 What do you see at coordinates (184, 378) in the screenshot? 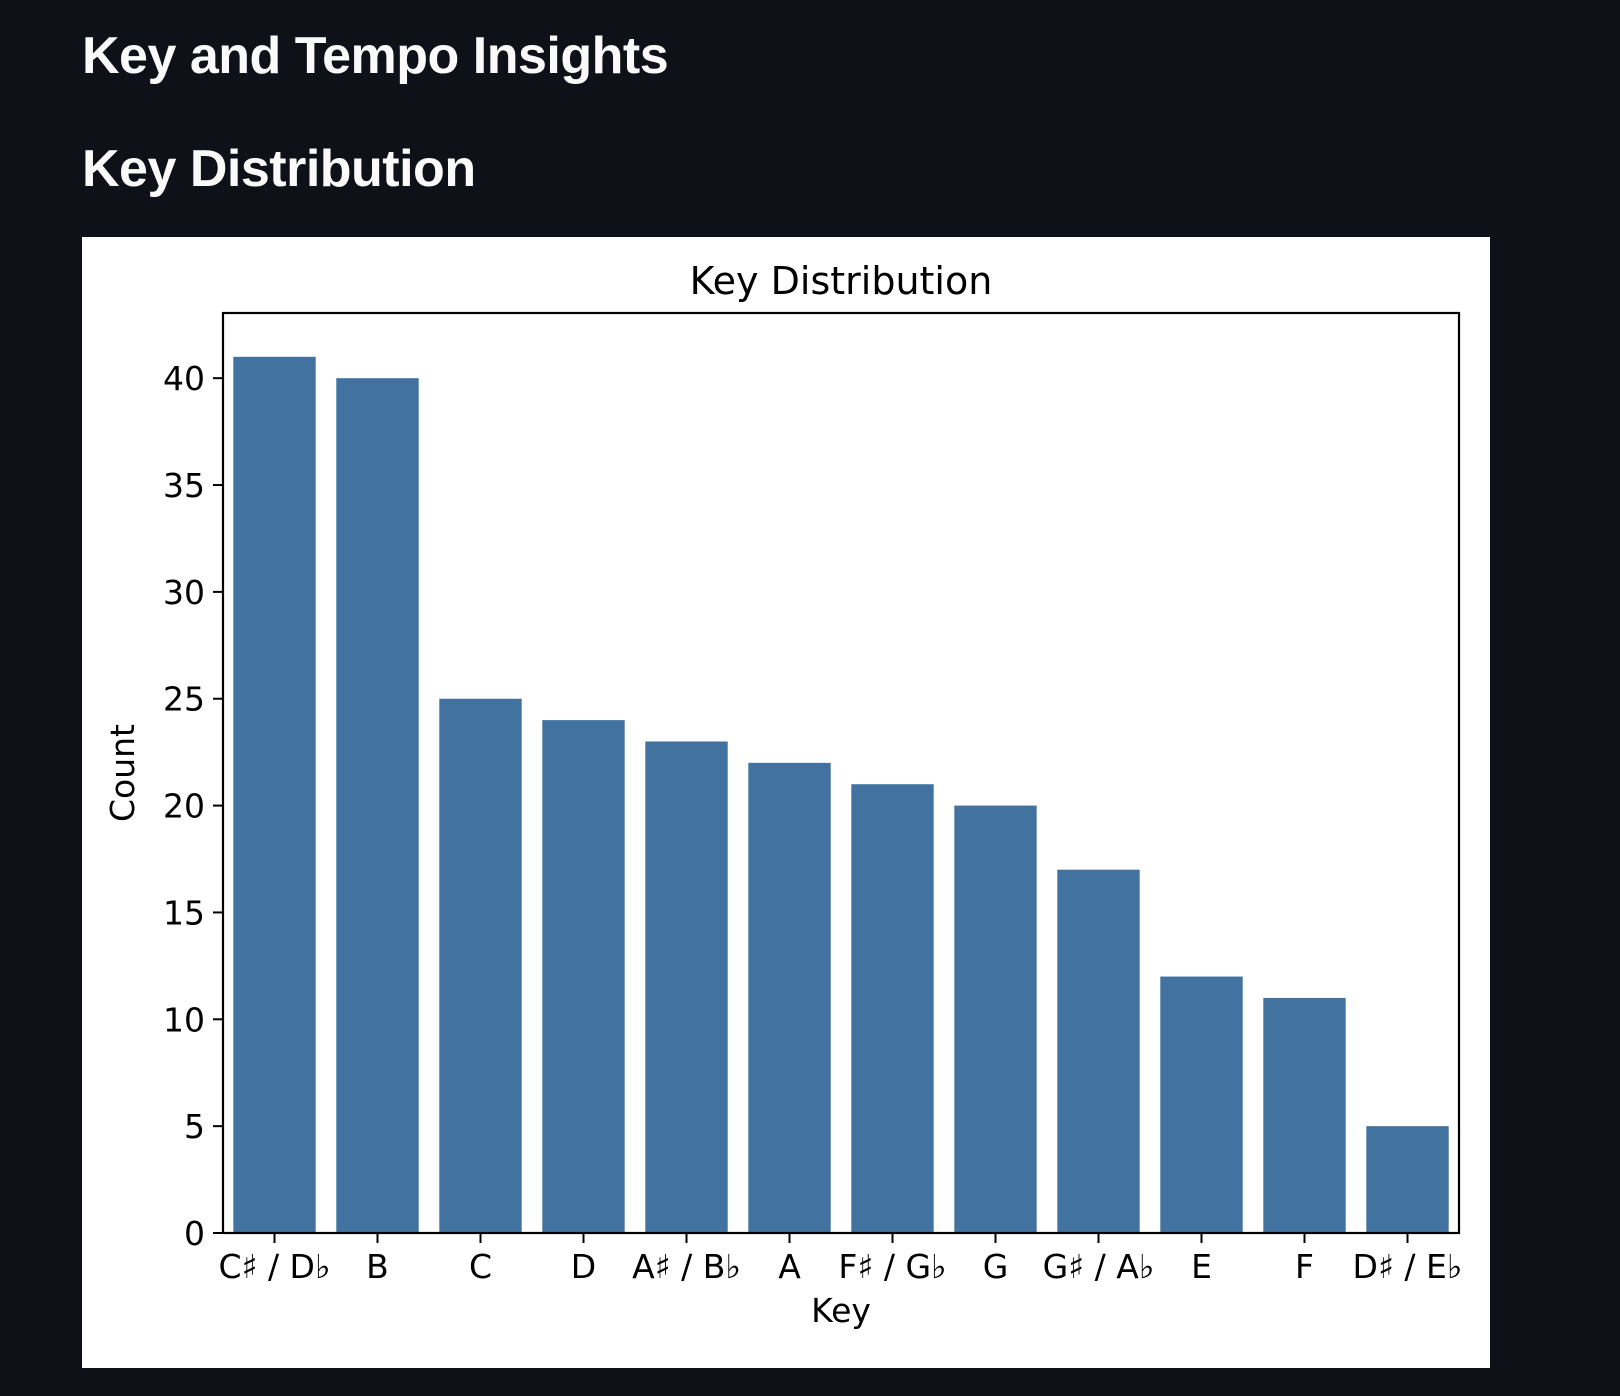
I see `y-tick-label: 40` at bounding box center [184, 378].